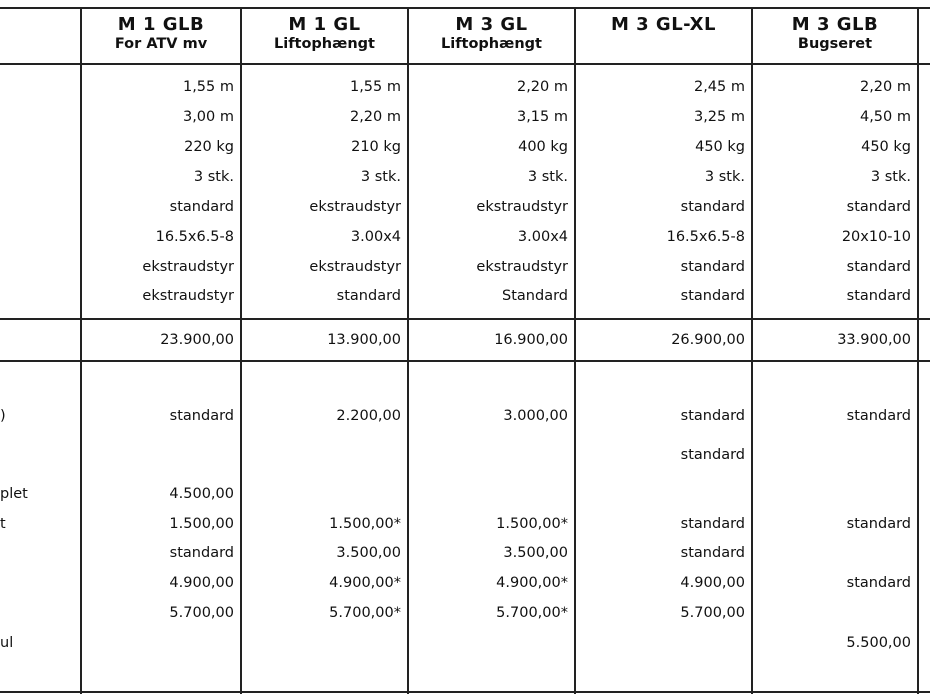  I want to click on column-header: M 1 GLB For ATV mv, so click(161, 33).